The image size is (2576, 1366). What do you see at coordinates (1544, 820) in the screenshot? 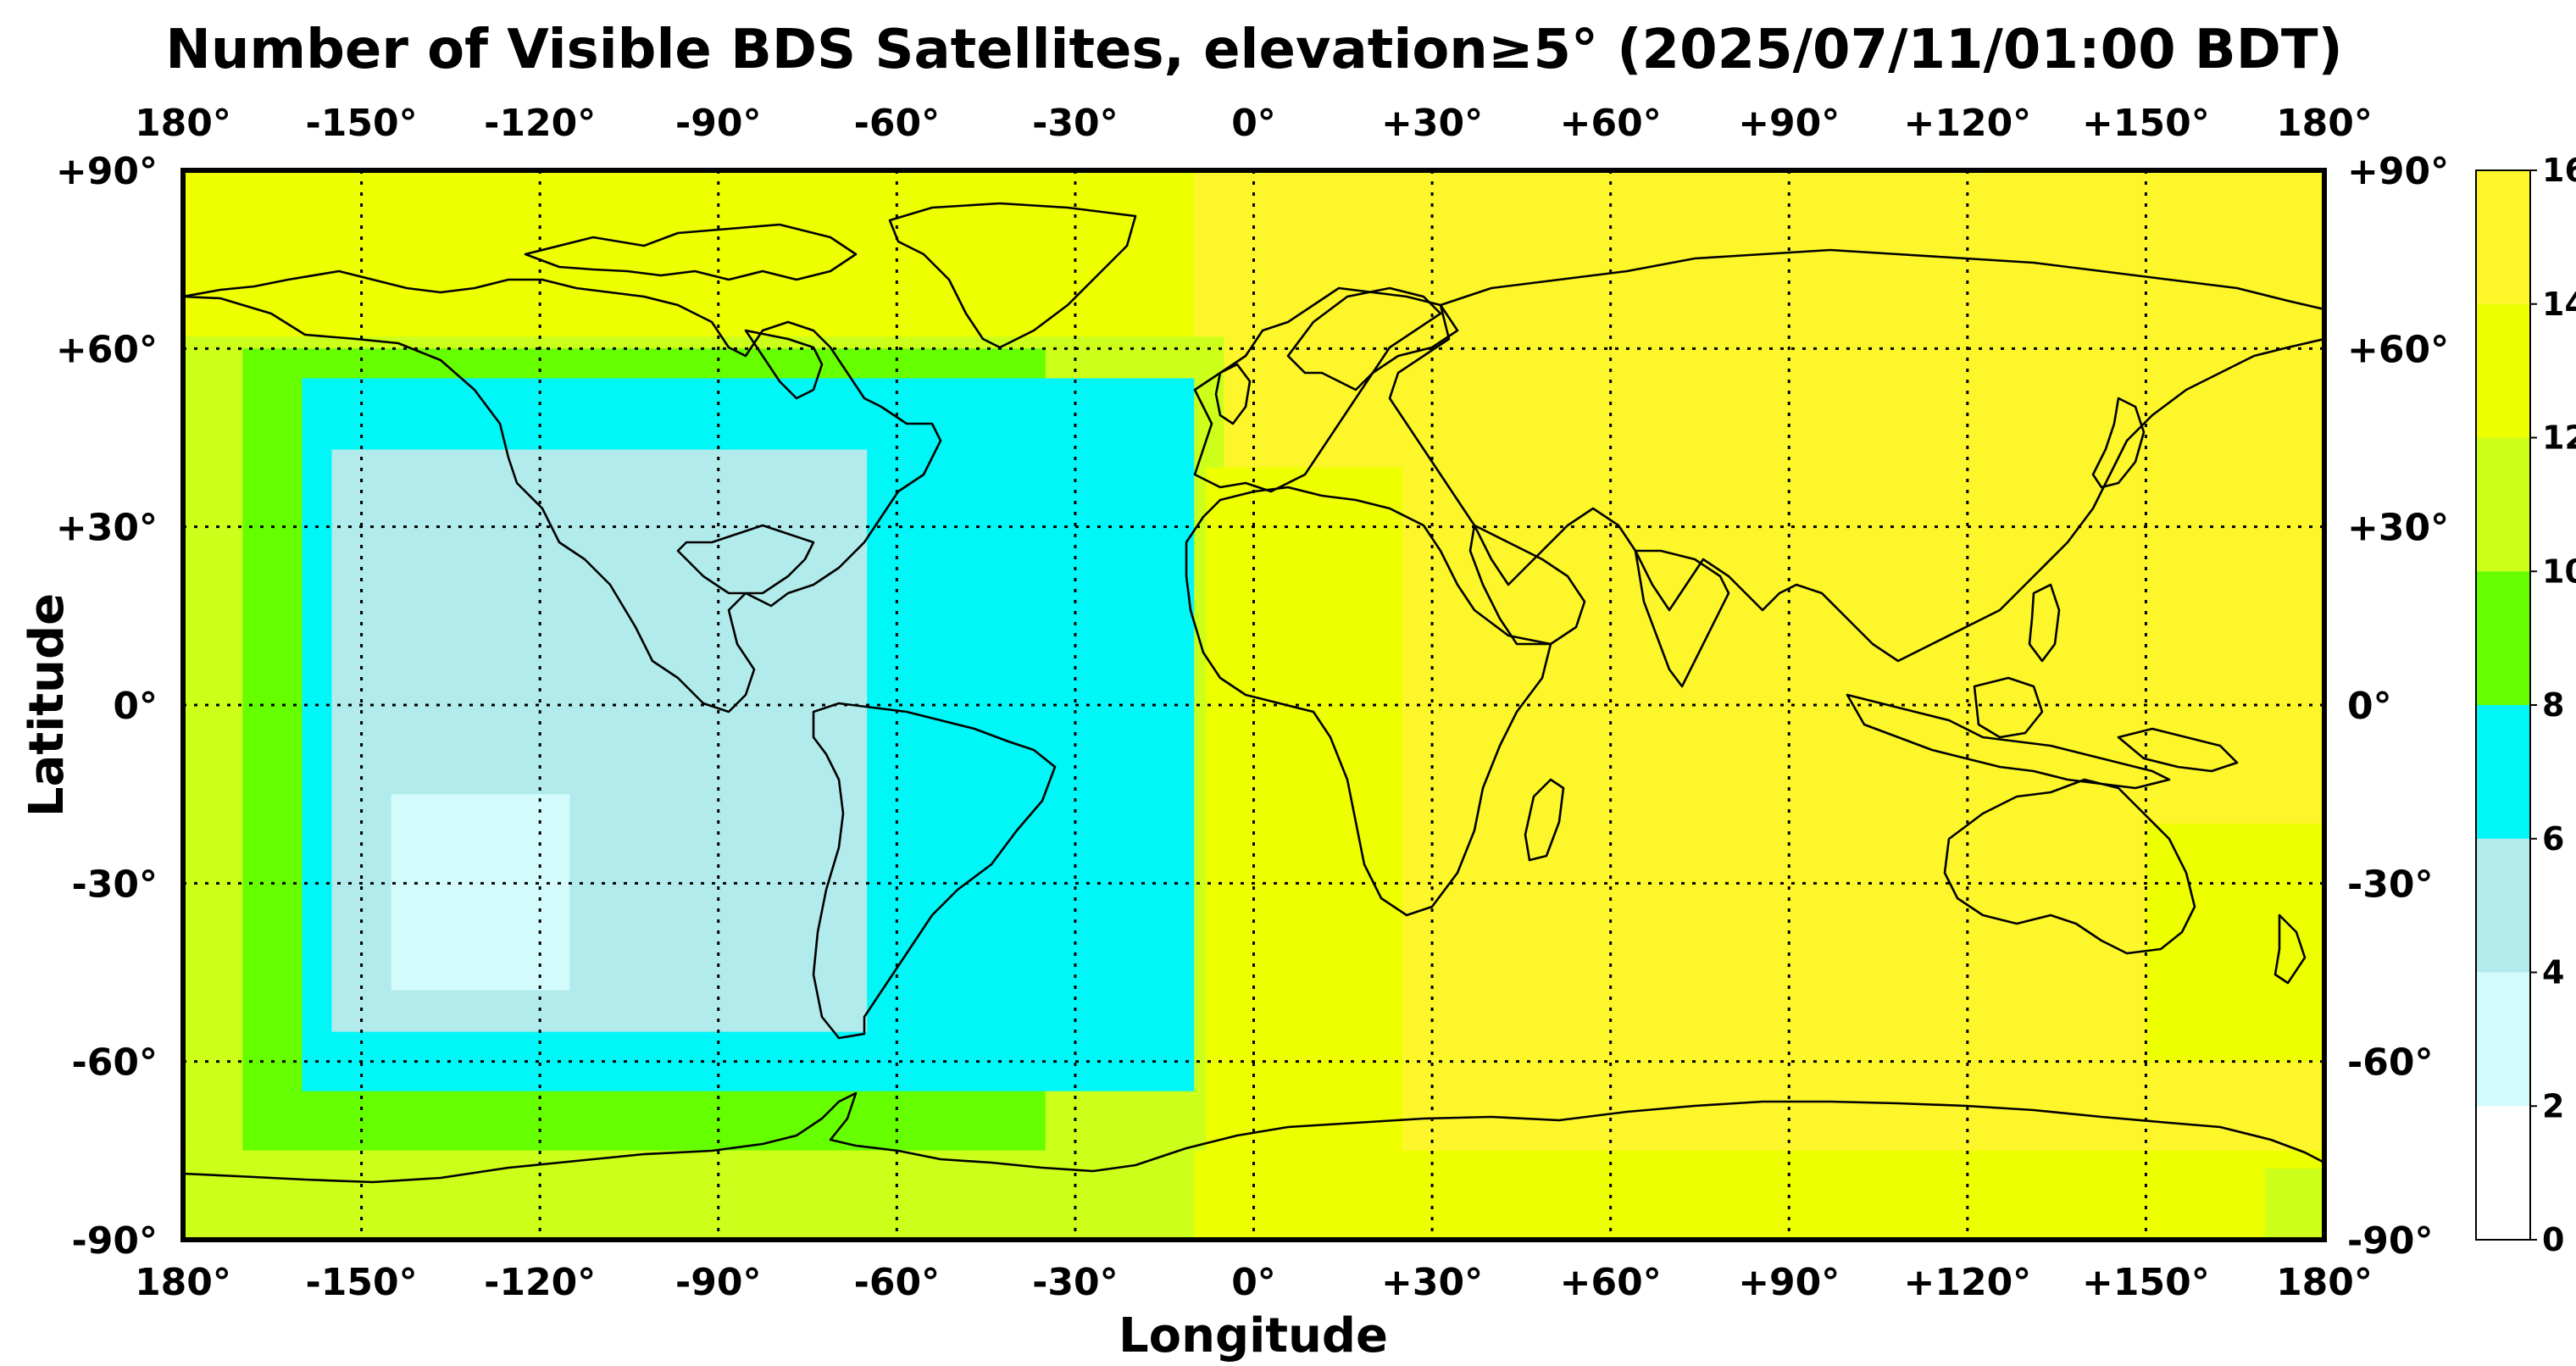
I see `coastline-madagascar` at bounding box center [1544, 820].